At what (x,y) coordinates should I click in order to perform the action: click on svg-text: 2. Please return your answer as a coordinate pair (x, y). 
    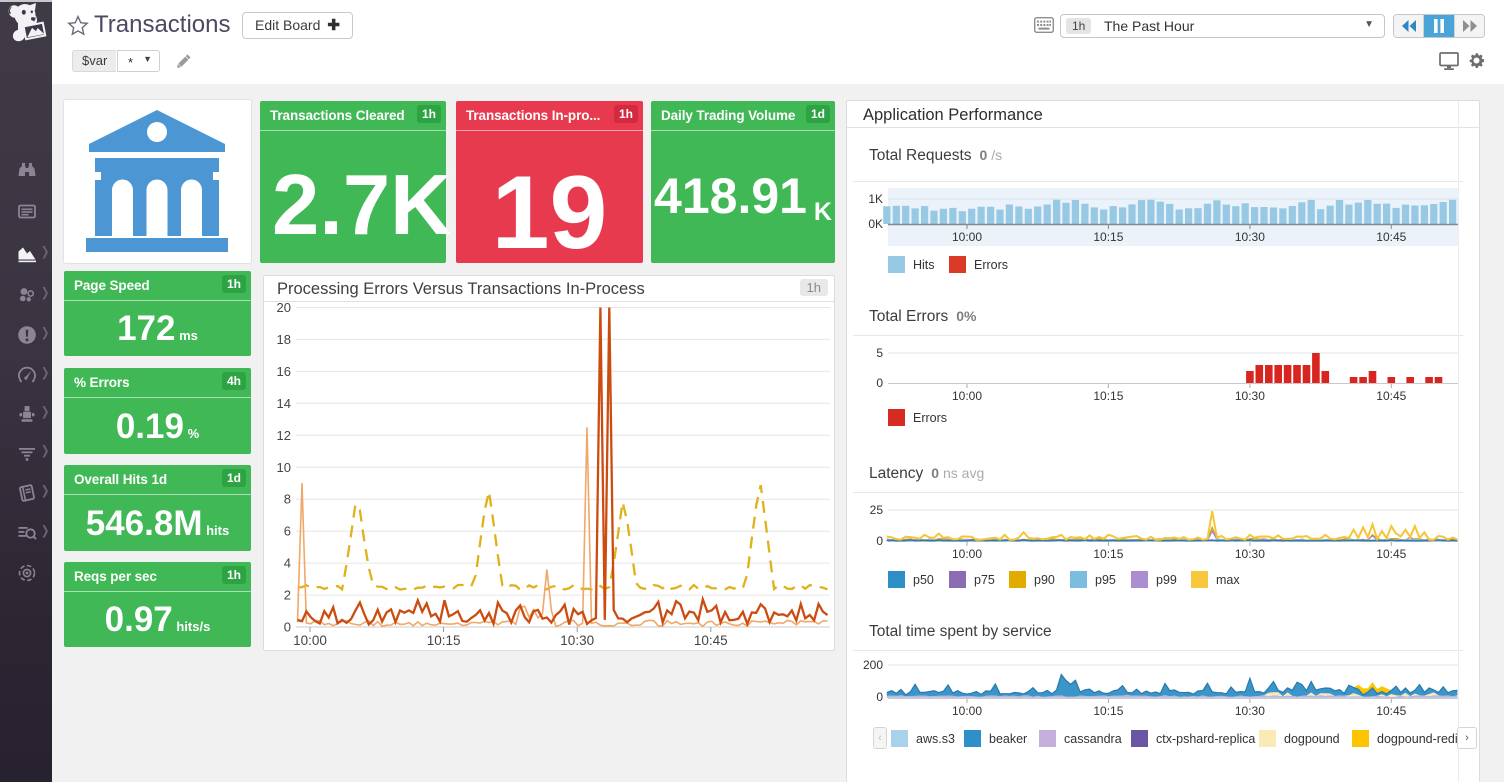
    Looking at the image, I should click on (287, 595).